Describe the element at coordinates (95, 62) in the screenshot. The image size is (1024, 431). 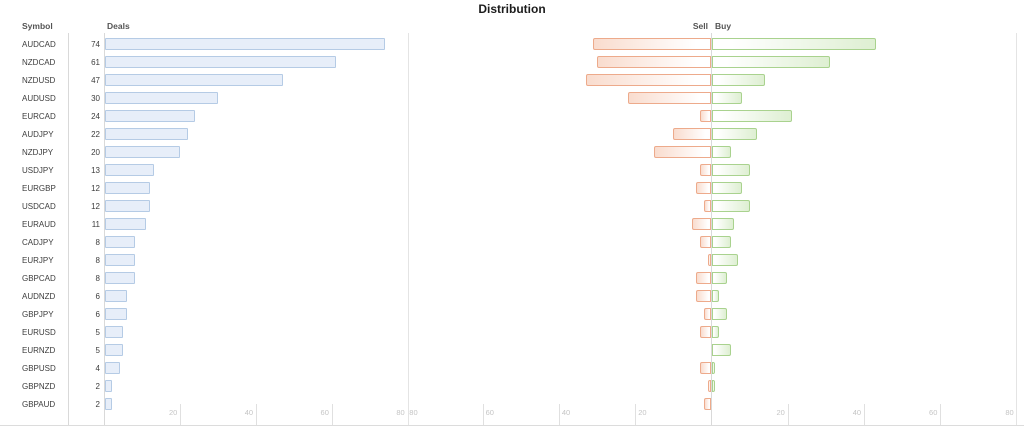
I see `deals-value: 61` at that location.